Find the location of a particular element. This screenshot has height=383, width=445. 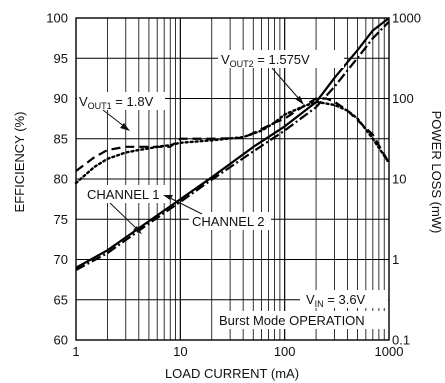

y-left-tick-label: 60 is located at coordinates (61, 340).